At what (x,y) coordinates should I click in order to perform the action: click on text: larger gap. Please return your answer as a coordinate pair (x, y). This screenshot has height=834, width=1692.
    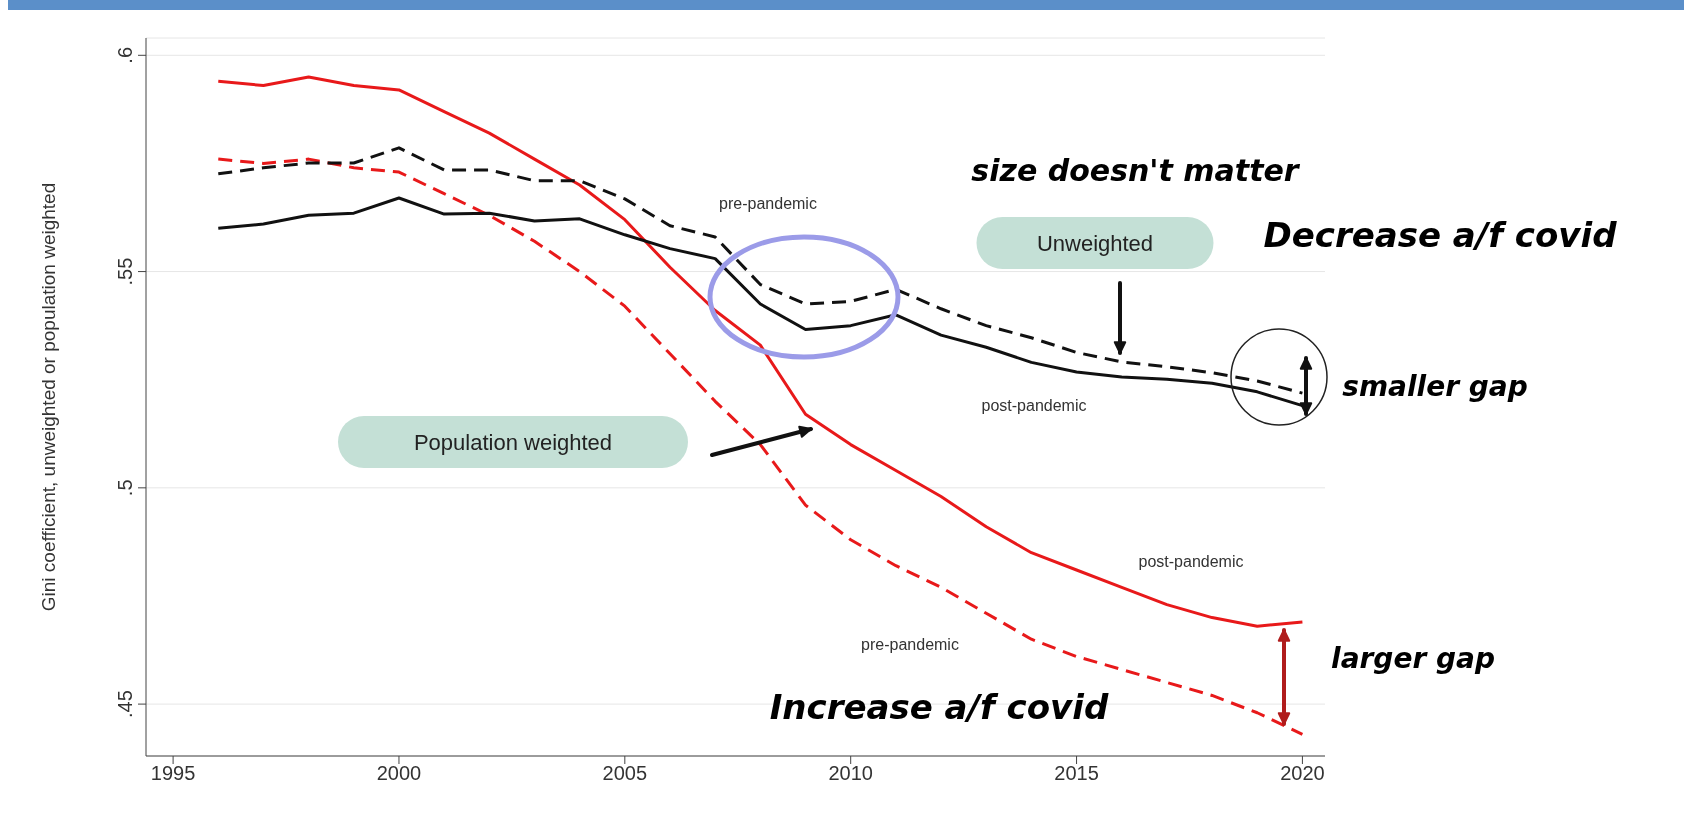
    Looking at the image, I should click on (1413, 658).